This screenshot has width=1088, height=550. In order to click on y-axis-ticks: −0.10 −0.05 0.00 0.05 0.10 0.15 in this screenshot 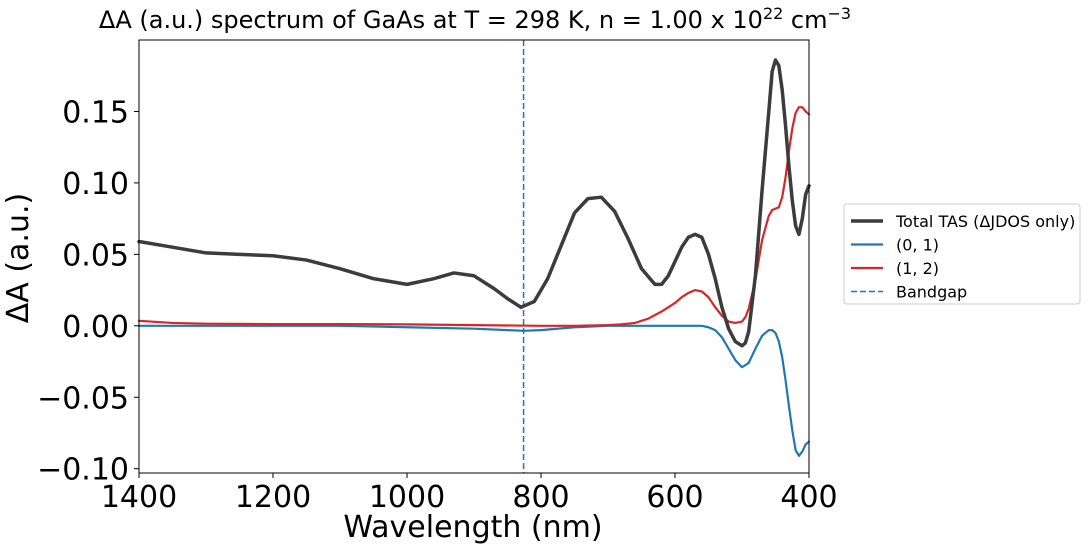, I will do `click(88, 291)`.